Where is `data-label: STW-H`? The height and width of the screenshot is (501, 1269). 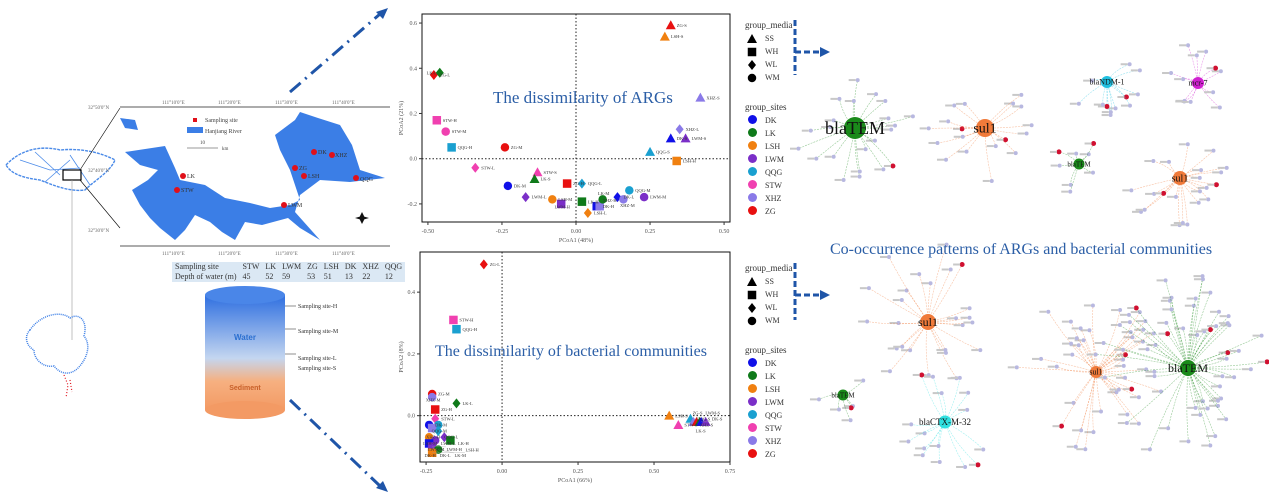 data-label: STW-H is located at coordinates (466, 320).